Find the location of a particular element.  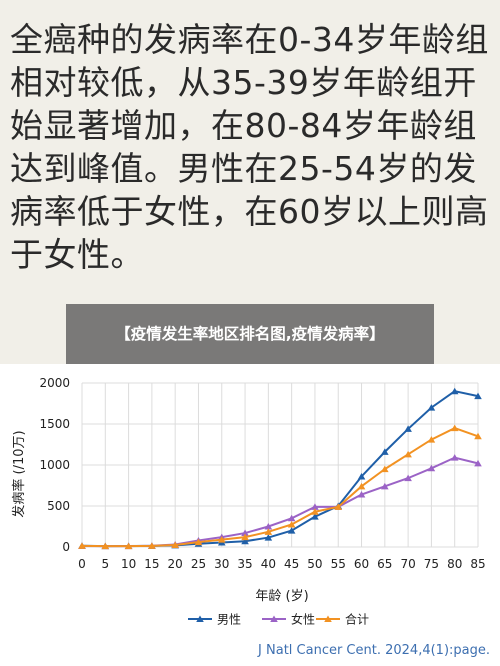

x-tick-label: 25 is located at coordinates (198, 564).